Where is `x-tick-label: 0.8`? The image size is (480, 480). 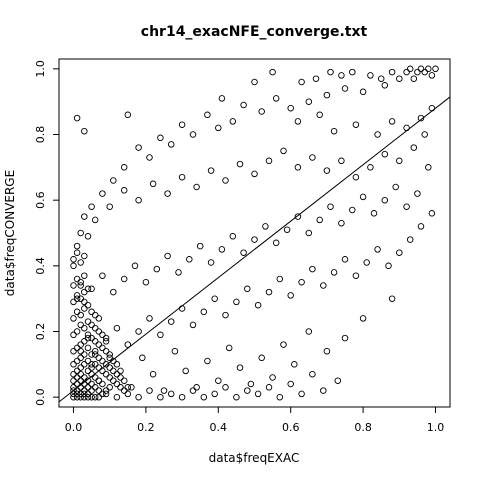 x-tick-label: 0.8 is located at coordinates (363, 427).